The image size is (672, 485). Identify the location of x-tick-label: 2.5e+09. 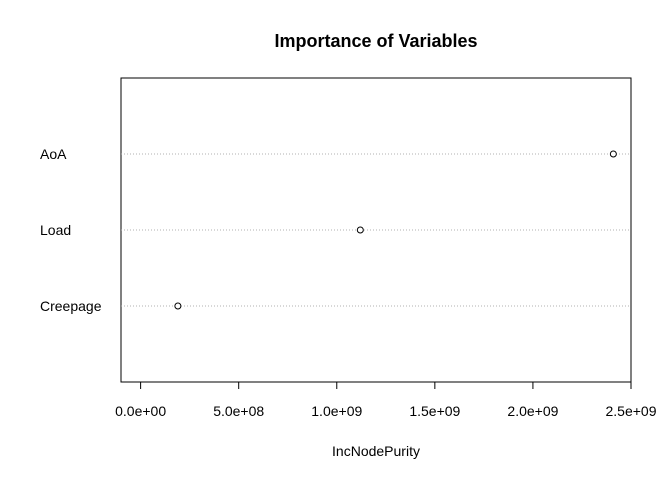
(631, 411).